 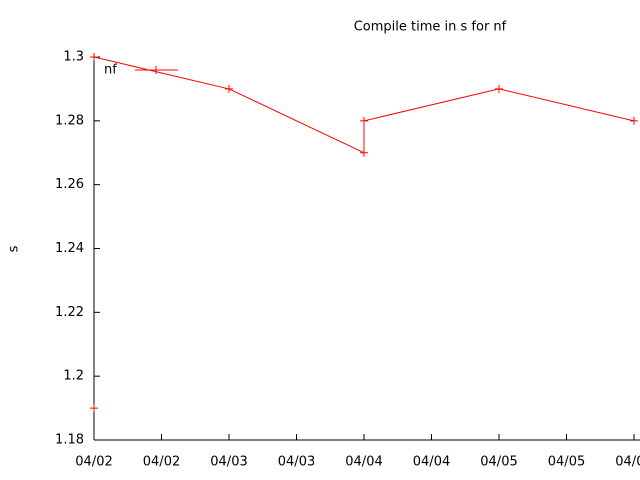 I want to click on legend-label: nf, so click(x=110, y=70).